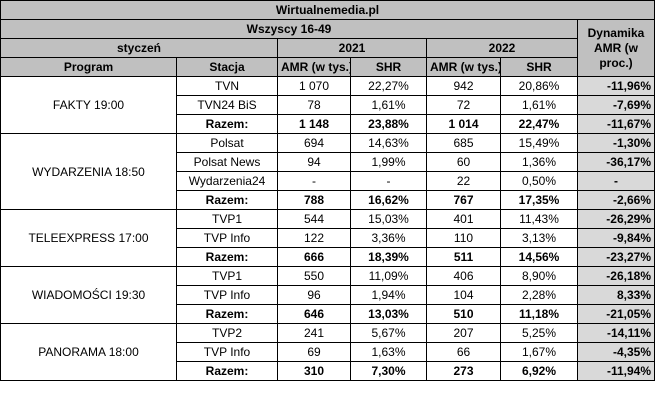 The width and height of the screenshot is (655, 401). I want to click on amr-2021-cell: 122, so click(314, 238).